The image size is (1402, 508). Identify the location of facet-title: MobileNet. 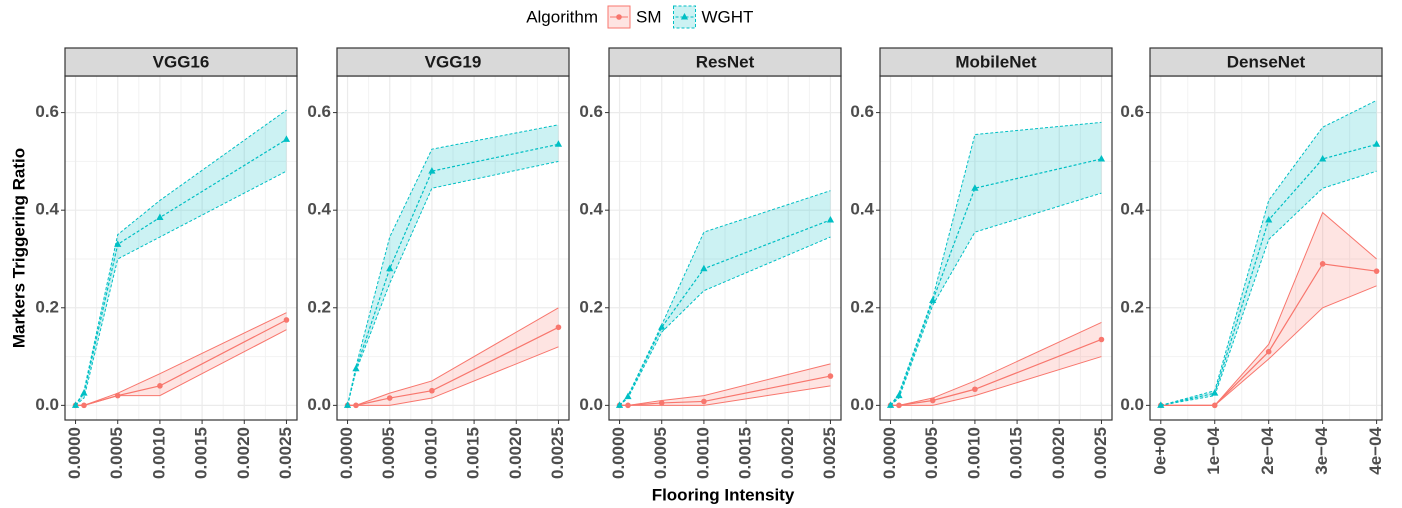
(996, 61).